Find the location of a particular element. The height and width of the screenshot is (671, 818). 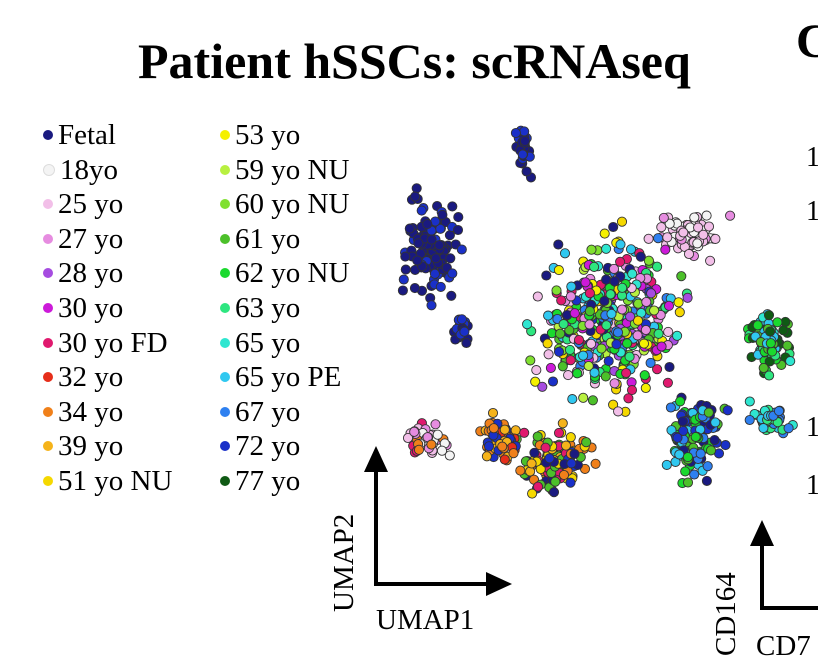

legend-label: 53 yo is located at coordinates (268, 135).